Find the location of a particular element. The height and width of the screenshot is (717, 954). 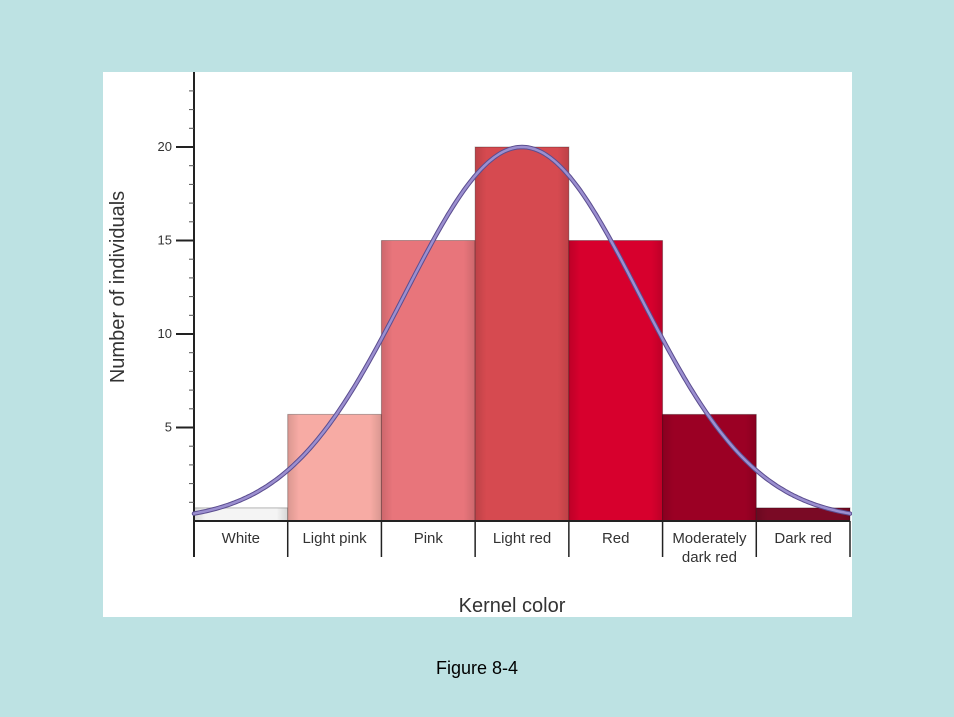

y-tick-label: 20 is located at coordinates (165, 146).